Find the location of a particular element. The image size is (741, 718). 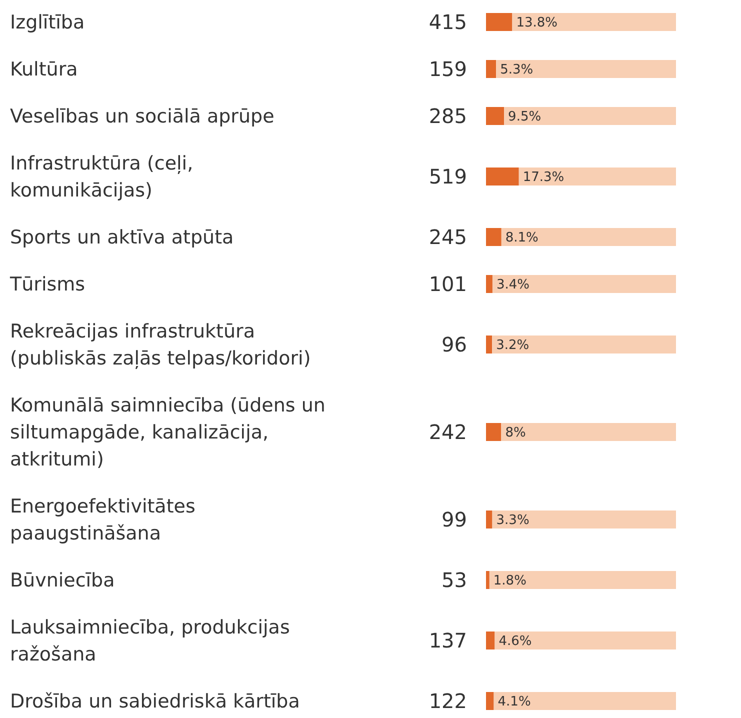

data-label: 13.8% is located at coordinates (537, 23).